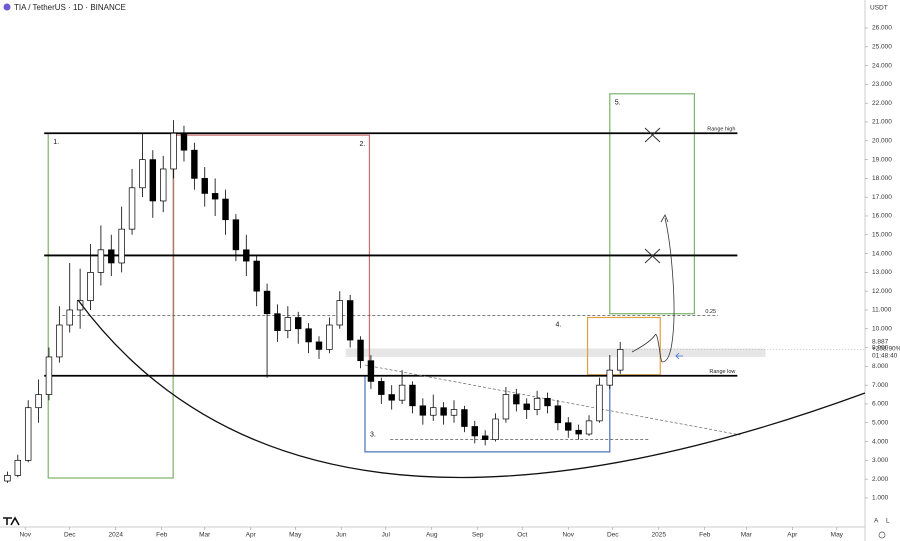 Image resolution: width=900 pixels, height=541 pixels. What do you see at coordinates (880, 404) in the screenshot?
I see `y-tick-label: 6.000` at bounding box center [880, 404].